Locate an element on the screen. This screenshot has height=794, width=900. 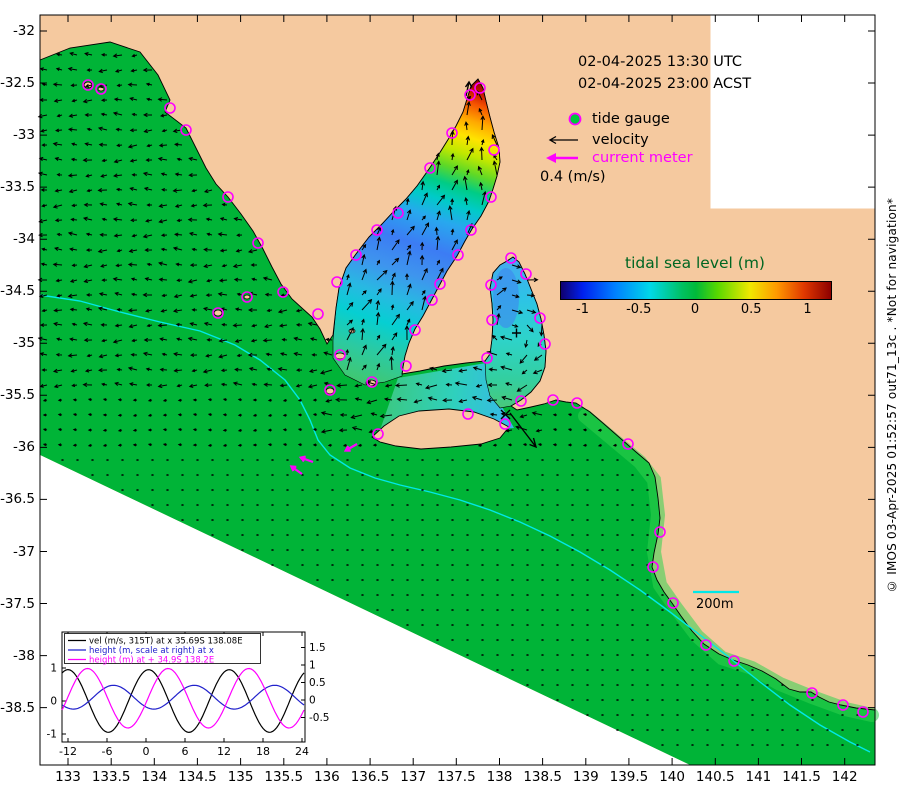
x-tick-label: 138.5 is located at coordinates (542, 777).